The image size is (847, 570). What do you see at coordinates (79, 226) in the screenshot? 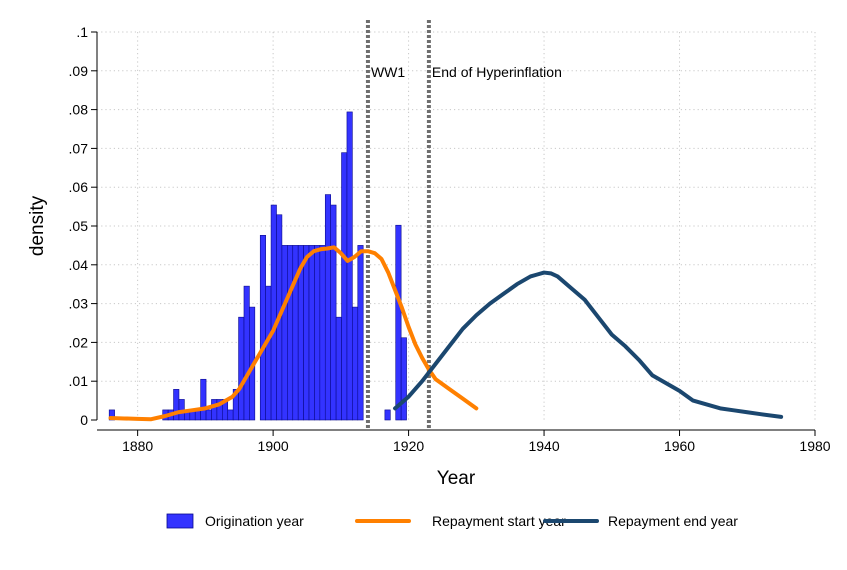
I see `y-tick-label: .05` at bounding box center [79, 226].